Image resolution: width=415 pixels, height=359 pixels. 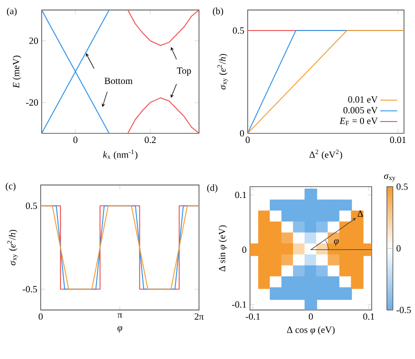 What do you see at coordinates (239, 304) in the screenshot?
I see `y-tick-label: -0.1` at bounding box center [239, 304].